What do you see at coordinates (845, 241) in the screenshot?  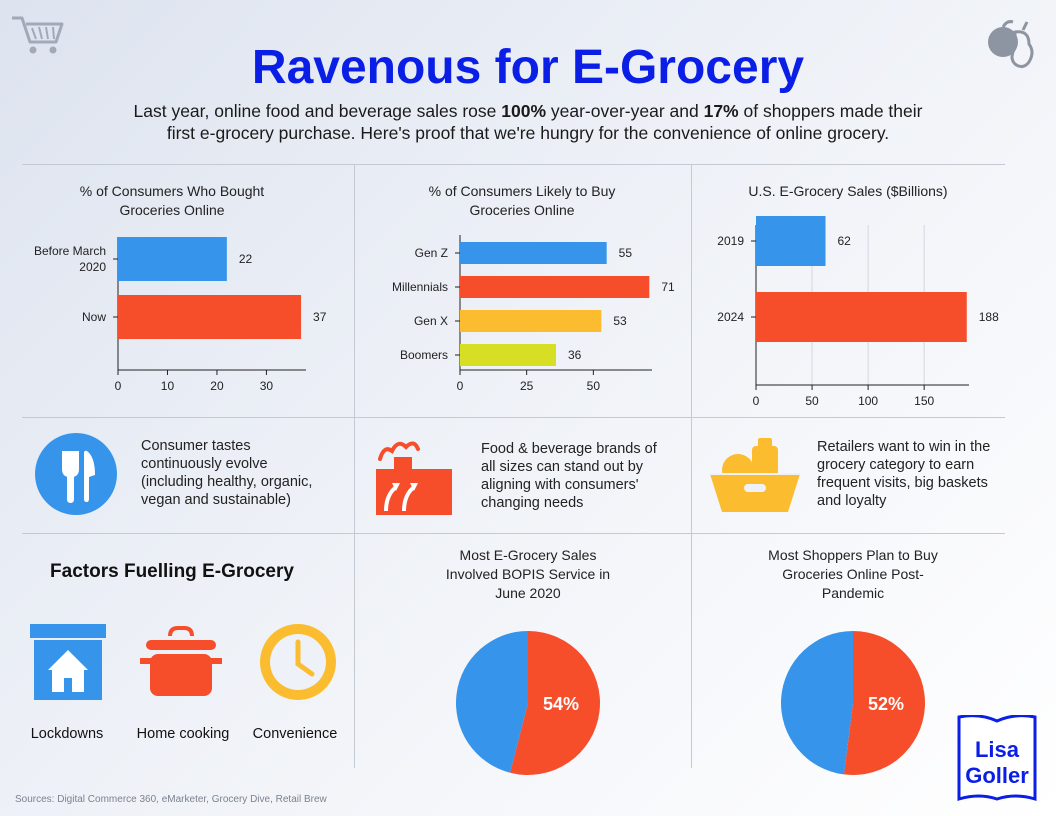 I see `value-label: 62` at bounding box center [845, 241].